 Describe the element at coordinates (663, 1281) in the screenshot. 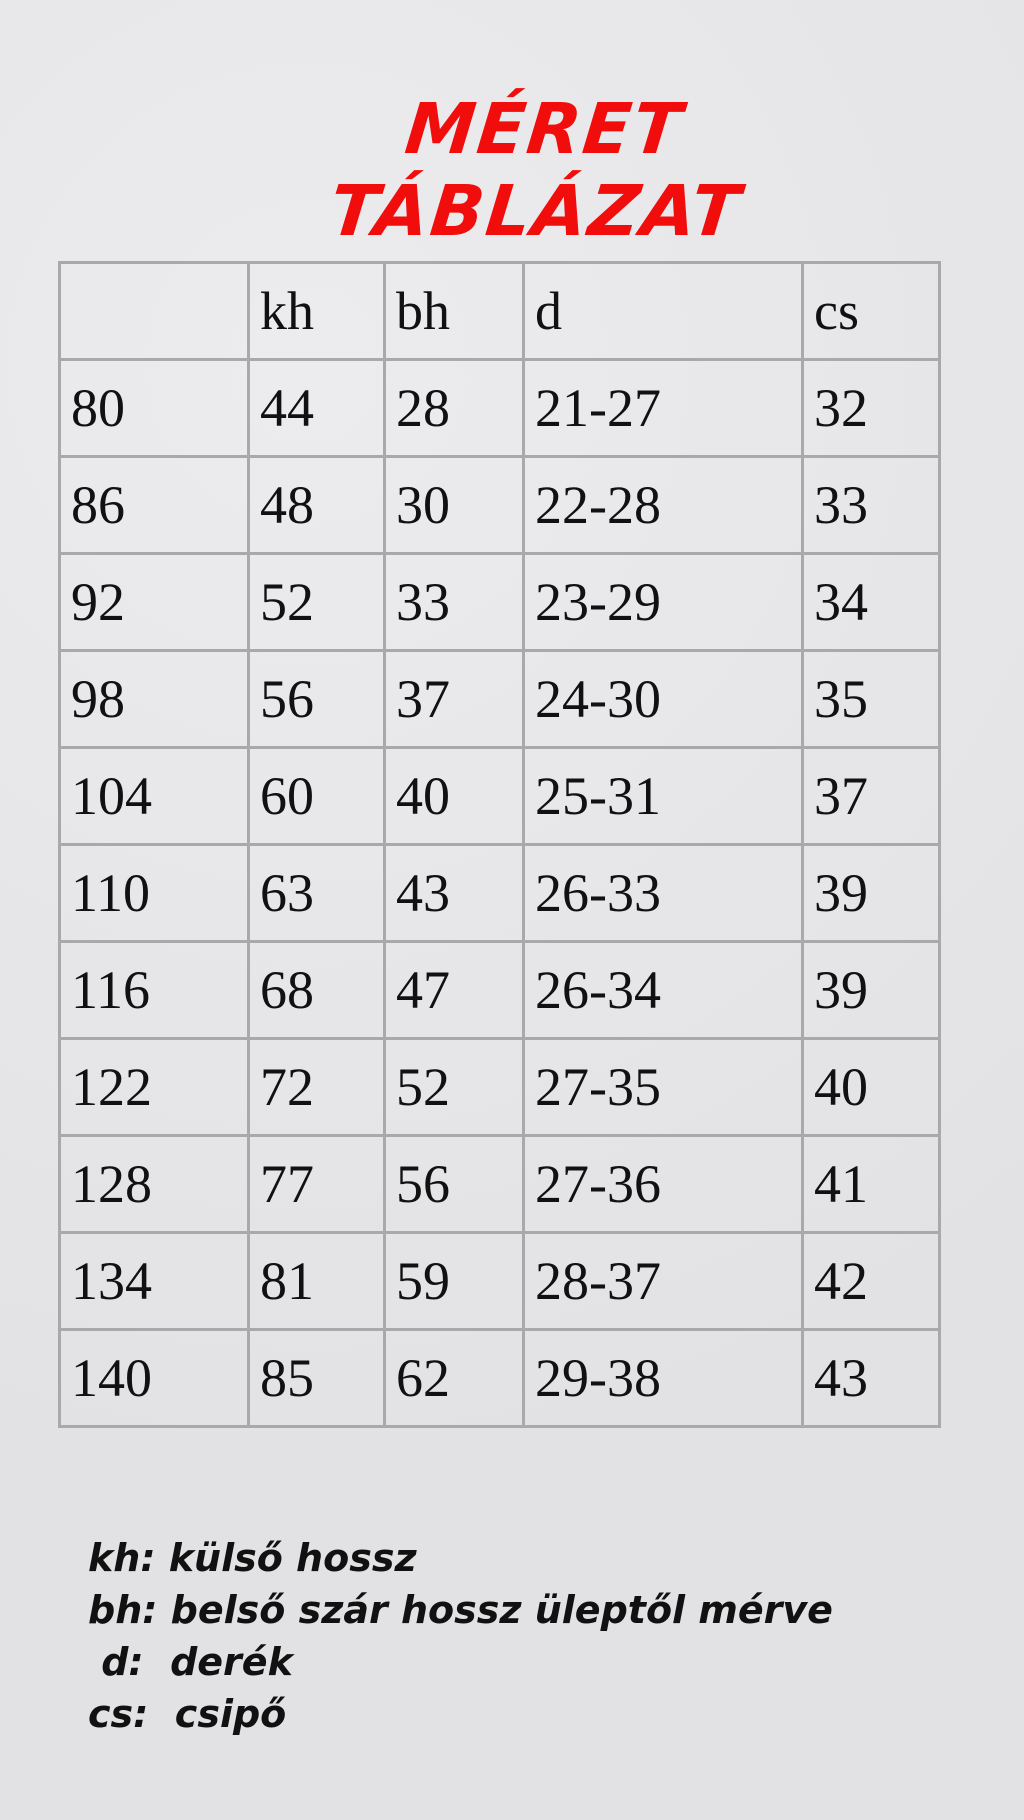

I see `table-cell: 28-37` at that location.